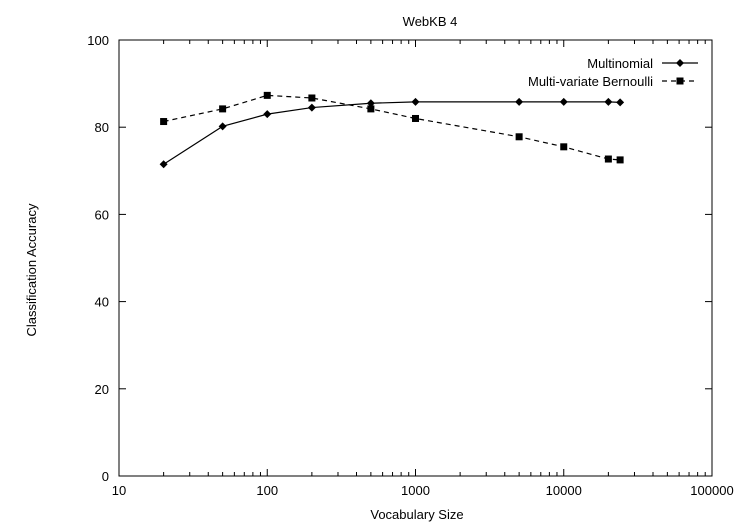 This screenshot has height=523, width=744. What do you see at coordinates (119, 490) in the screenshot?
I see `x-tick-label: 10` at bounding box center [119, 490].